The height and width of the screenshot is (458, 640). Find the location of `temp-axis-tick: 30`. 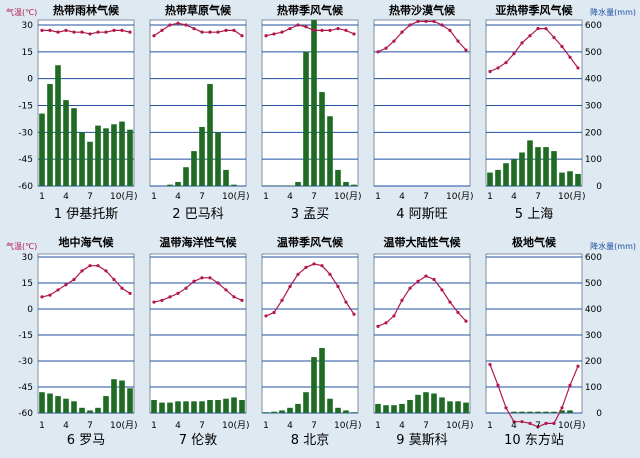

temp-axis-tick: 30 is located at coordinates (28, 26).